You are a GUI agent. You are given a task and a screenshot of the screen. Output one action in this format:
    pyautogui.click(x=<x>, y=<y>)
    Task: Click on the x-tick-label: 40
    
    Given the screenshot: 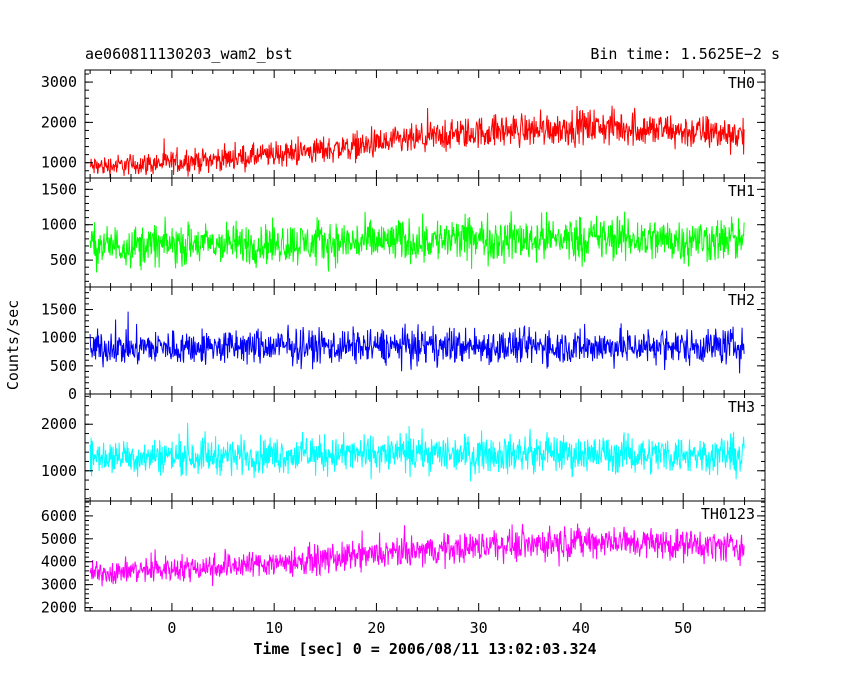 What is the action you would take?
    pyautogui.click(x=581, y=628)
    